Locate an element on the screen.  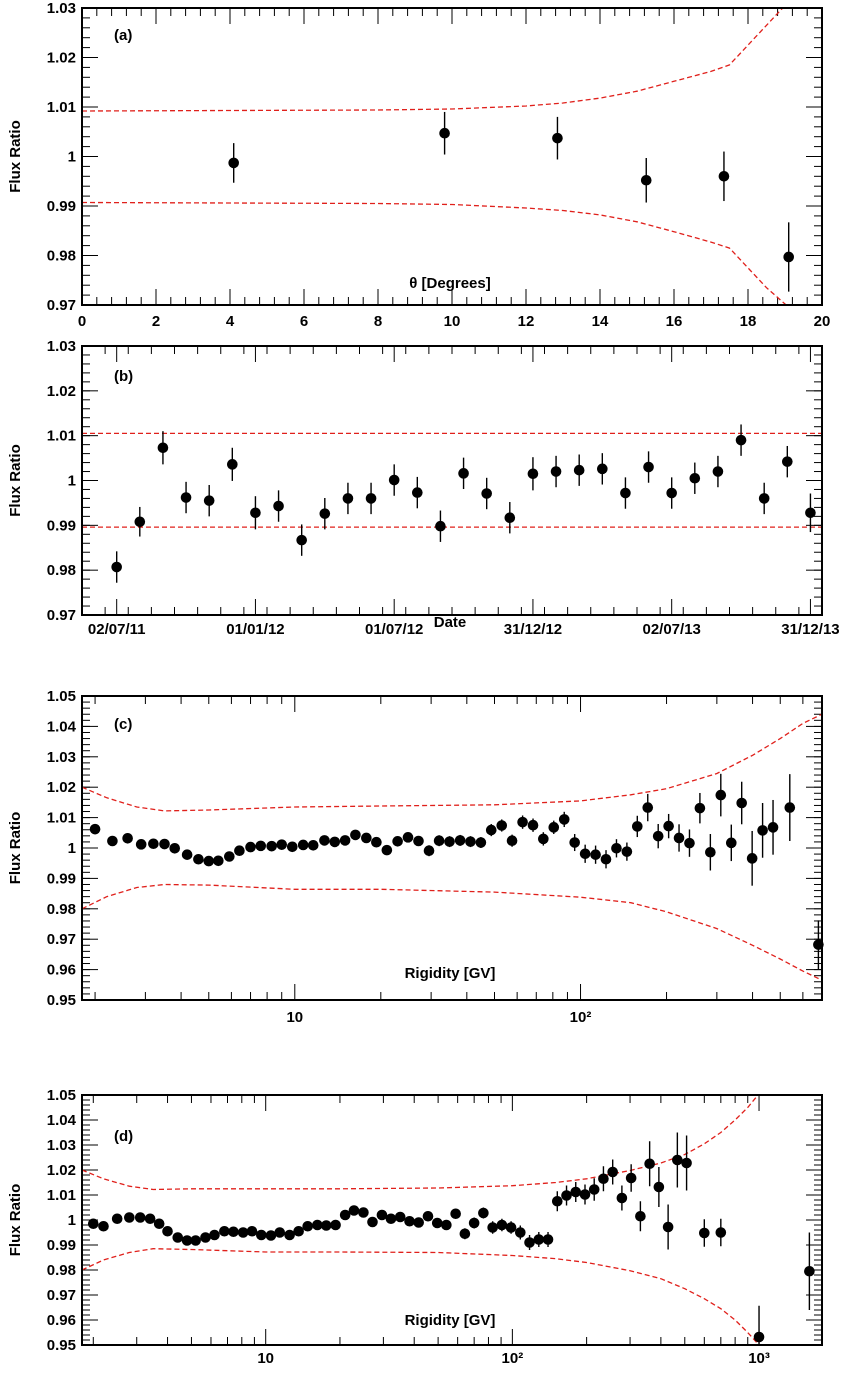
x-tick-label: 10 is located at coordinates (452, 321).